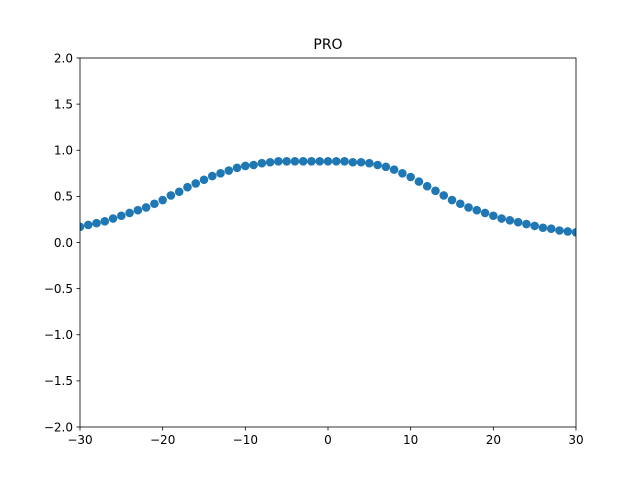  I want to click on x-tick-label: 0, so click(328, 440).